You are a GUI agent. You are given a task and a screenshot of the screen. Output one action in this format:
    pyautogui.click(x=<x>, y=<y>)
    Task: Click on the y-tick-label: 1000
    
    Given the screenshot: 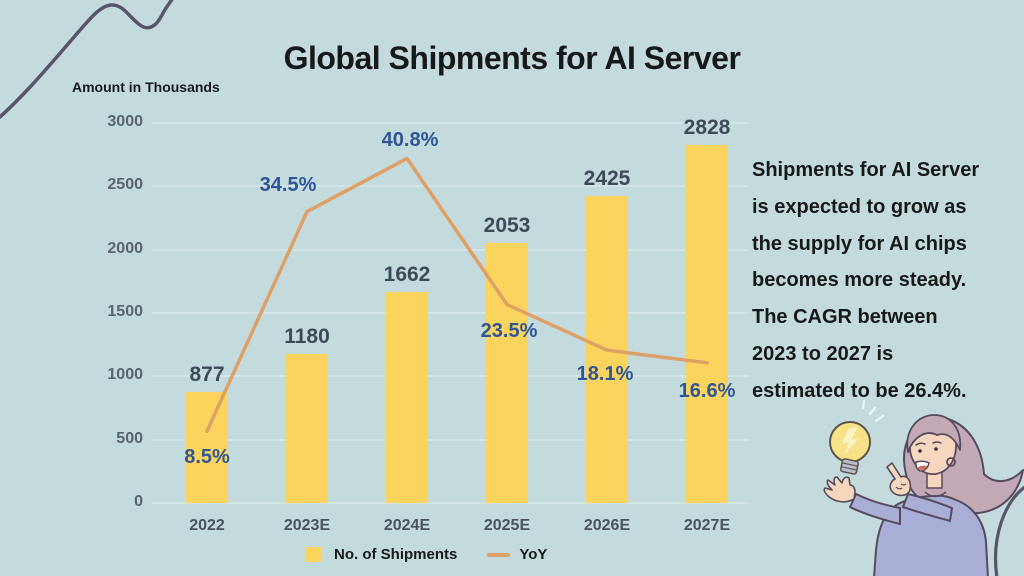 What is the action you would take?
    pyautogui.click(x=125, y=375)
    